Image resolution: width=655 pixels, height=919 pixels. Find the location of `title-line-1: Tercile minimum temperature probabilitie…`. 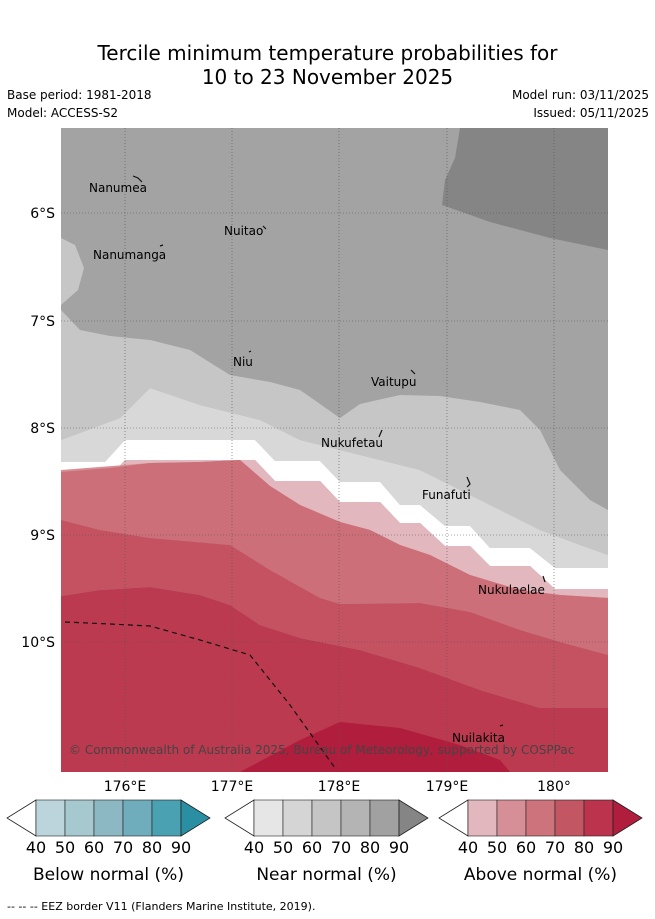

title-line-1: Tercile minimum temperature probabilitie… is located at coordinates (327, 53).